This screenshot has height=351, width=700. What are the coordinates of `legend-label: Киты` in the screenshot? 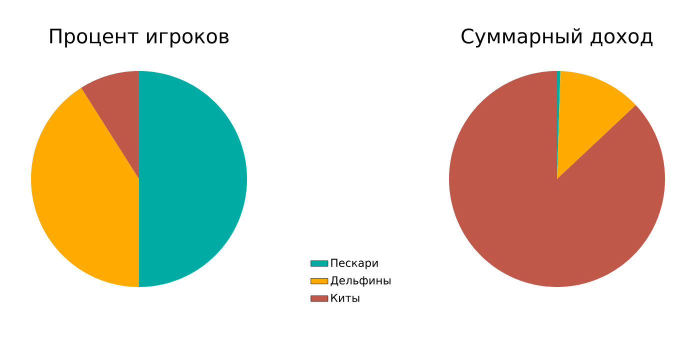 It's located at (345, 298).